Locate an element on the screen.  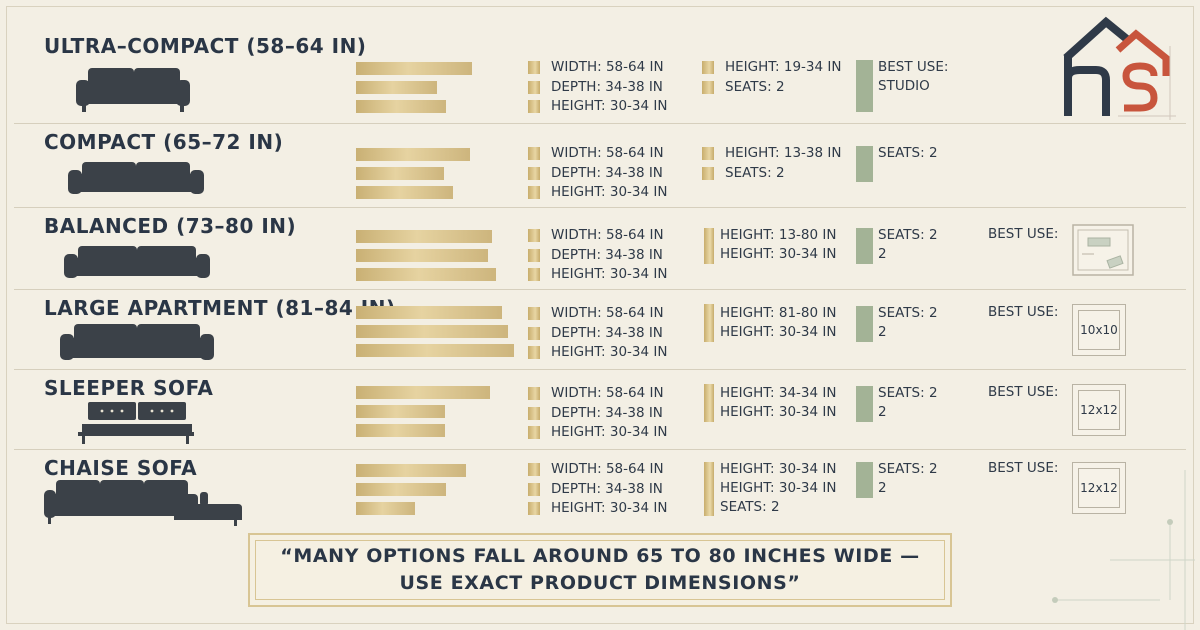
extra-list: HEIGHT: 19-34 IN SEATS: 2 is located at coordinates (771, 77).